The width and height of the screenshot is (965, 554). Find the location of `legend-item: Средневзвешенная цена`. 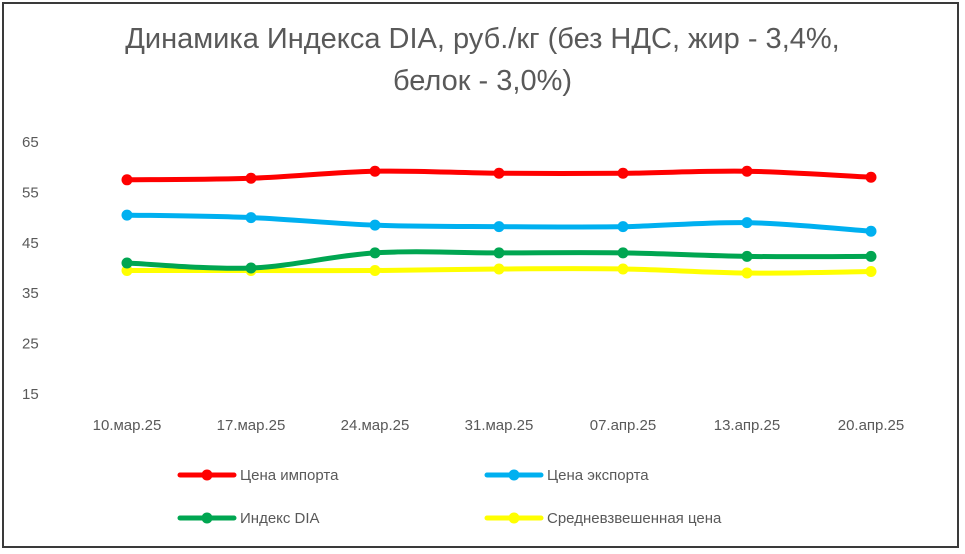

legend-item: Средневзвешенная цена is located at coordinates (603, 518).